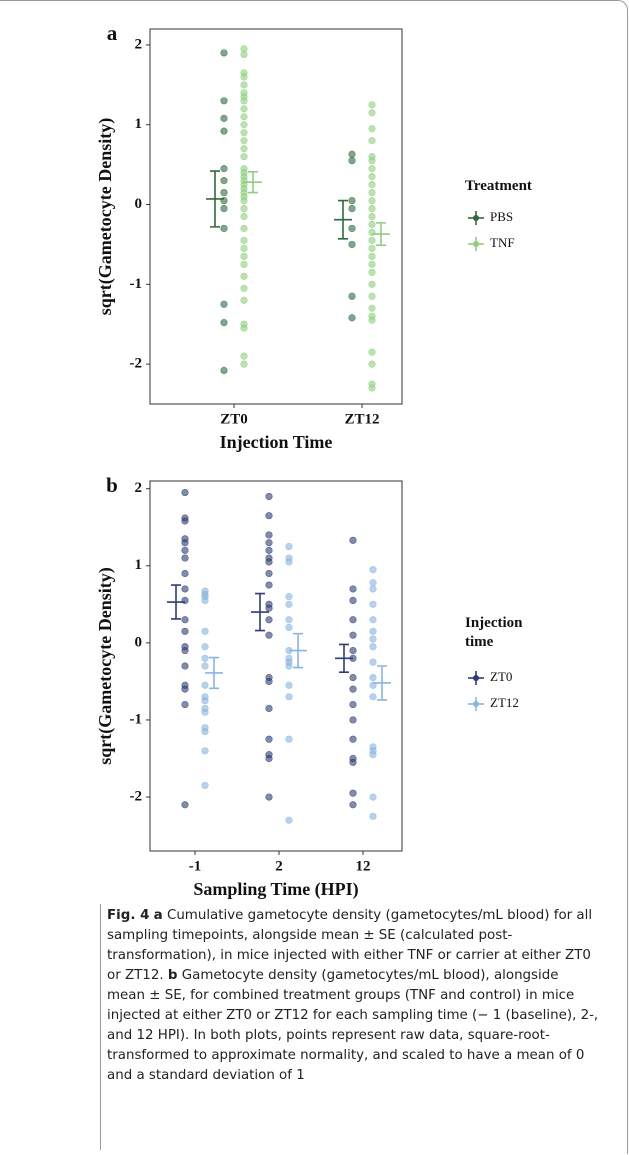  What do you see at coordinates (234, 419) in the screenshot?
I see `x-tick-label: ZT0` at bounding box center [234, 419].